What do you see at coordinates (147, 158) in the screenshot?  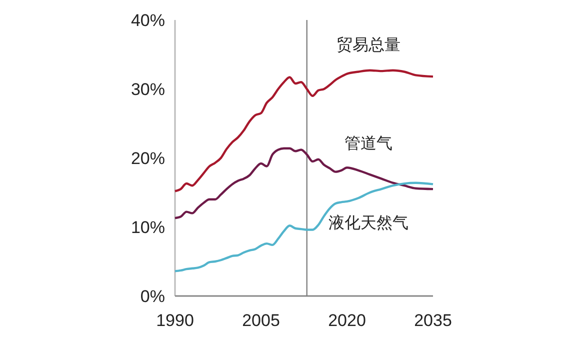 I see `y-tick-label: 20%` at bounding box center [147, 158].